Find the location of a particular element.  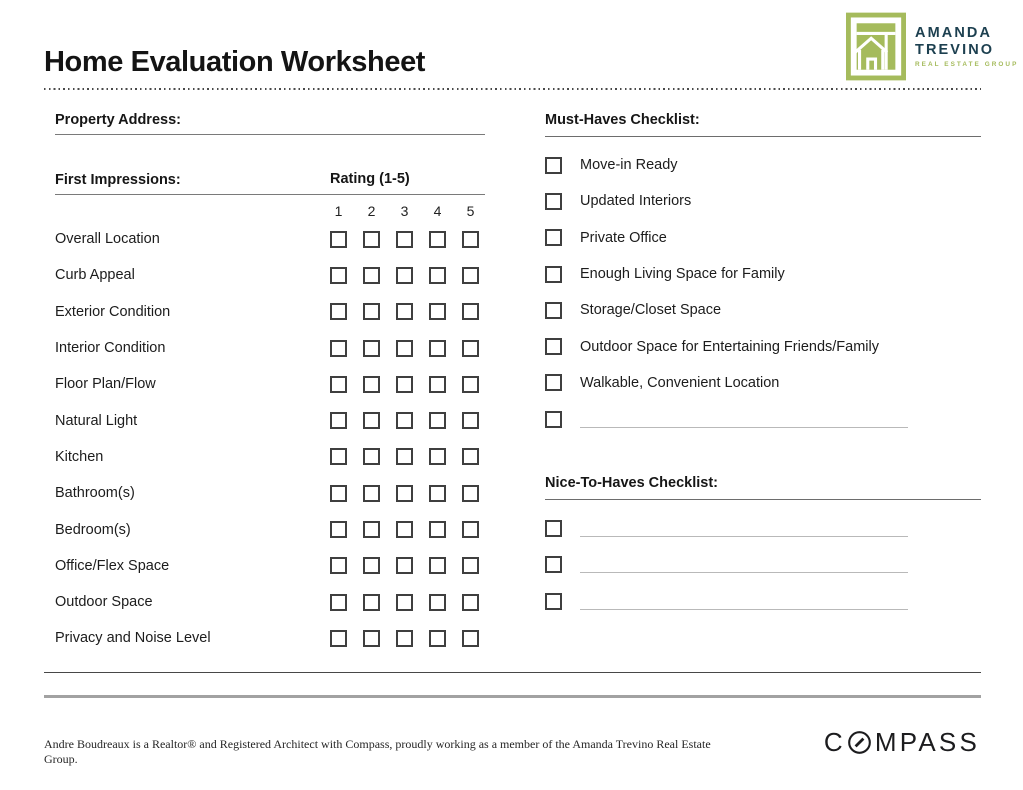

rating-scale-3: 3 is located at coordinates (404, 211).